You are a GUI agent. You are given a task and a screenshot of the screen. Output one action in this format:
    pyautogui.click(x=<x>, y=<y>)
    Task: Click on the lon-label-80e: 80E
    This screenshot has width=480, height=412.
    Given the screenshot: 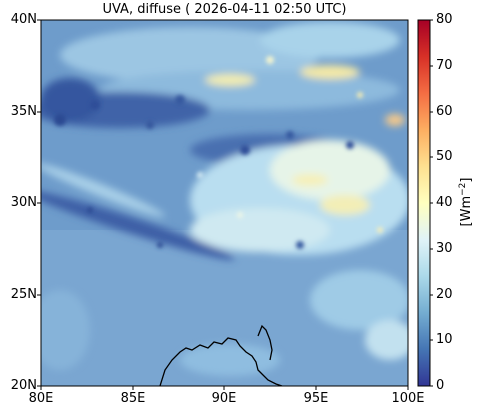 What is the action you would take?
    pyautogui.click(x=41, y=398)
    